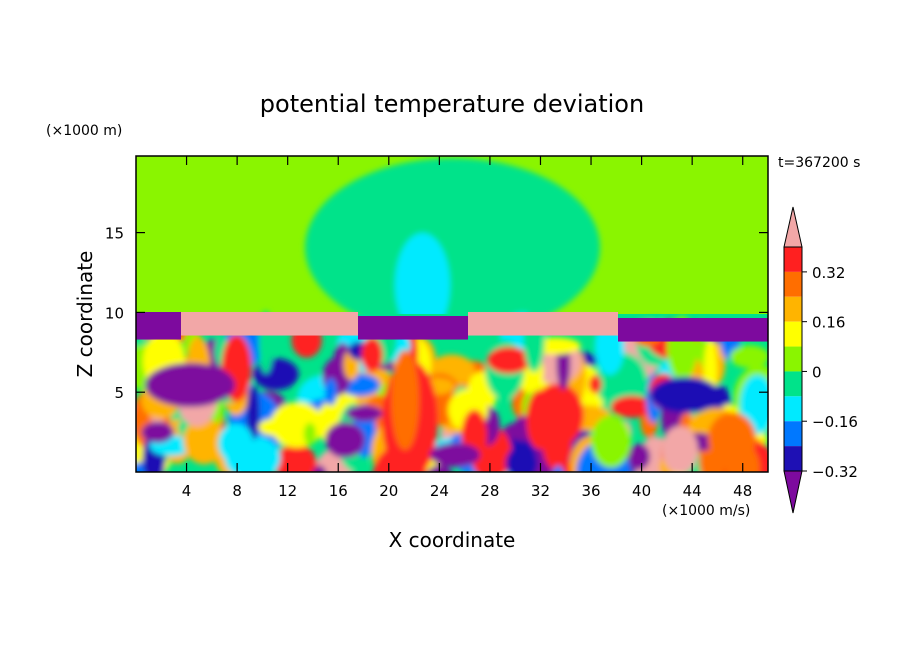  Describe the element at coordinates (452, 104) in the screenshot. I see `chart-title: potential temperature deviation` at that location.